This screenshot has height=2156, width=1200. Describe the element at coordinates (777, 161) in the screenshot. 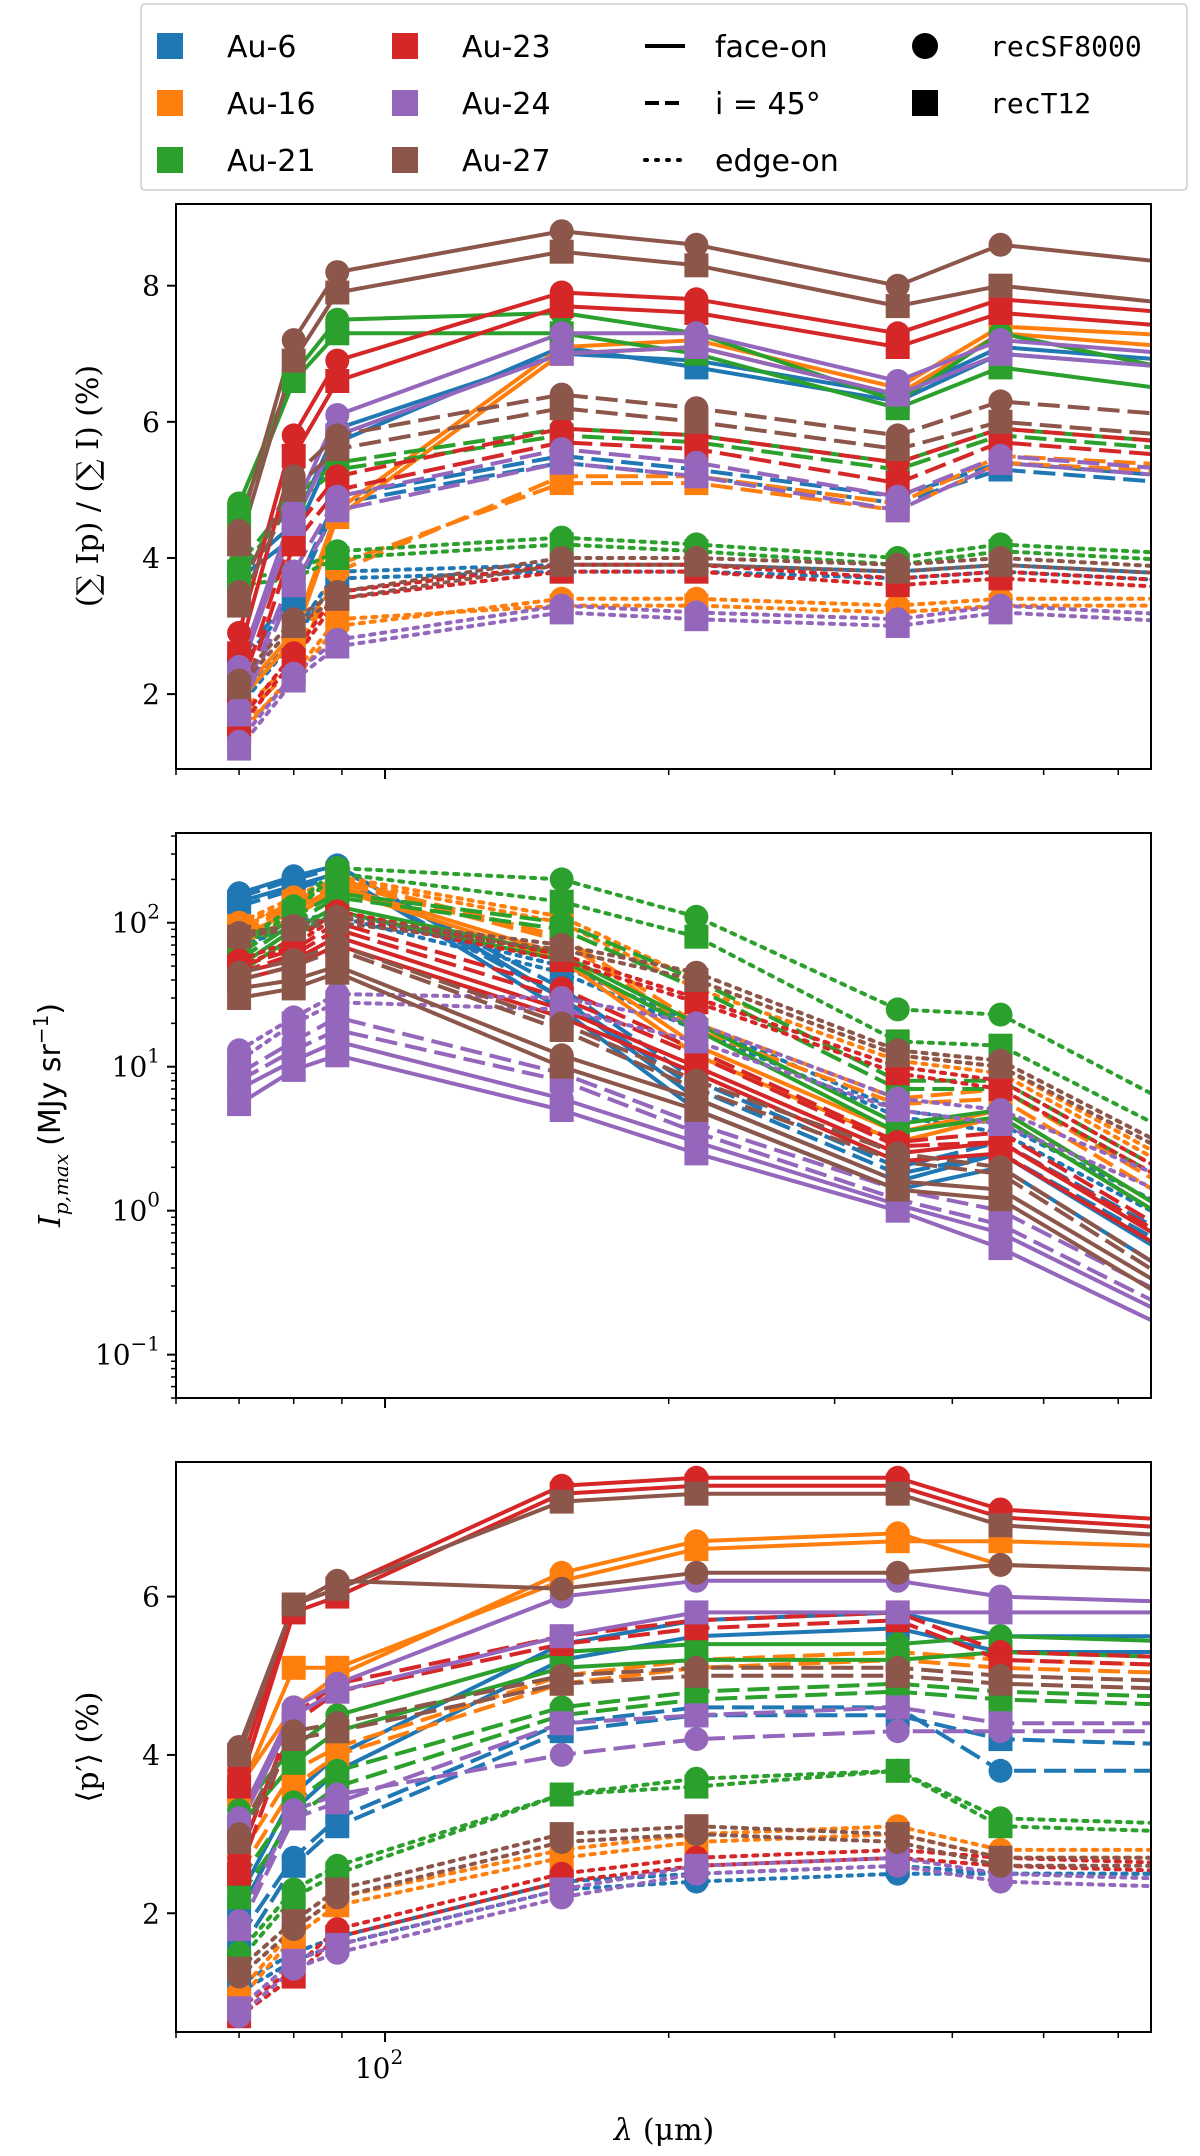

I see `legend-style-label-edge: edge-on` at that location.